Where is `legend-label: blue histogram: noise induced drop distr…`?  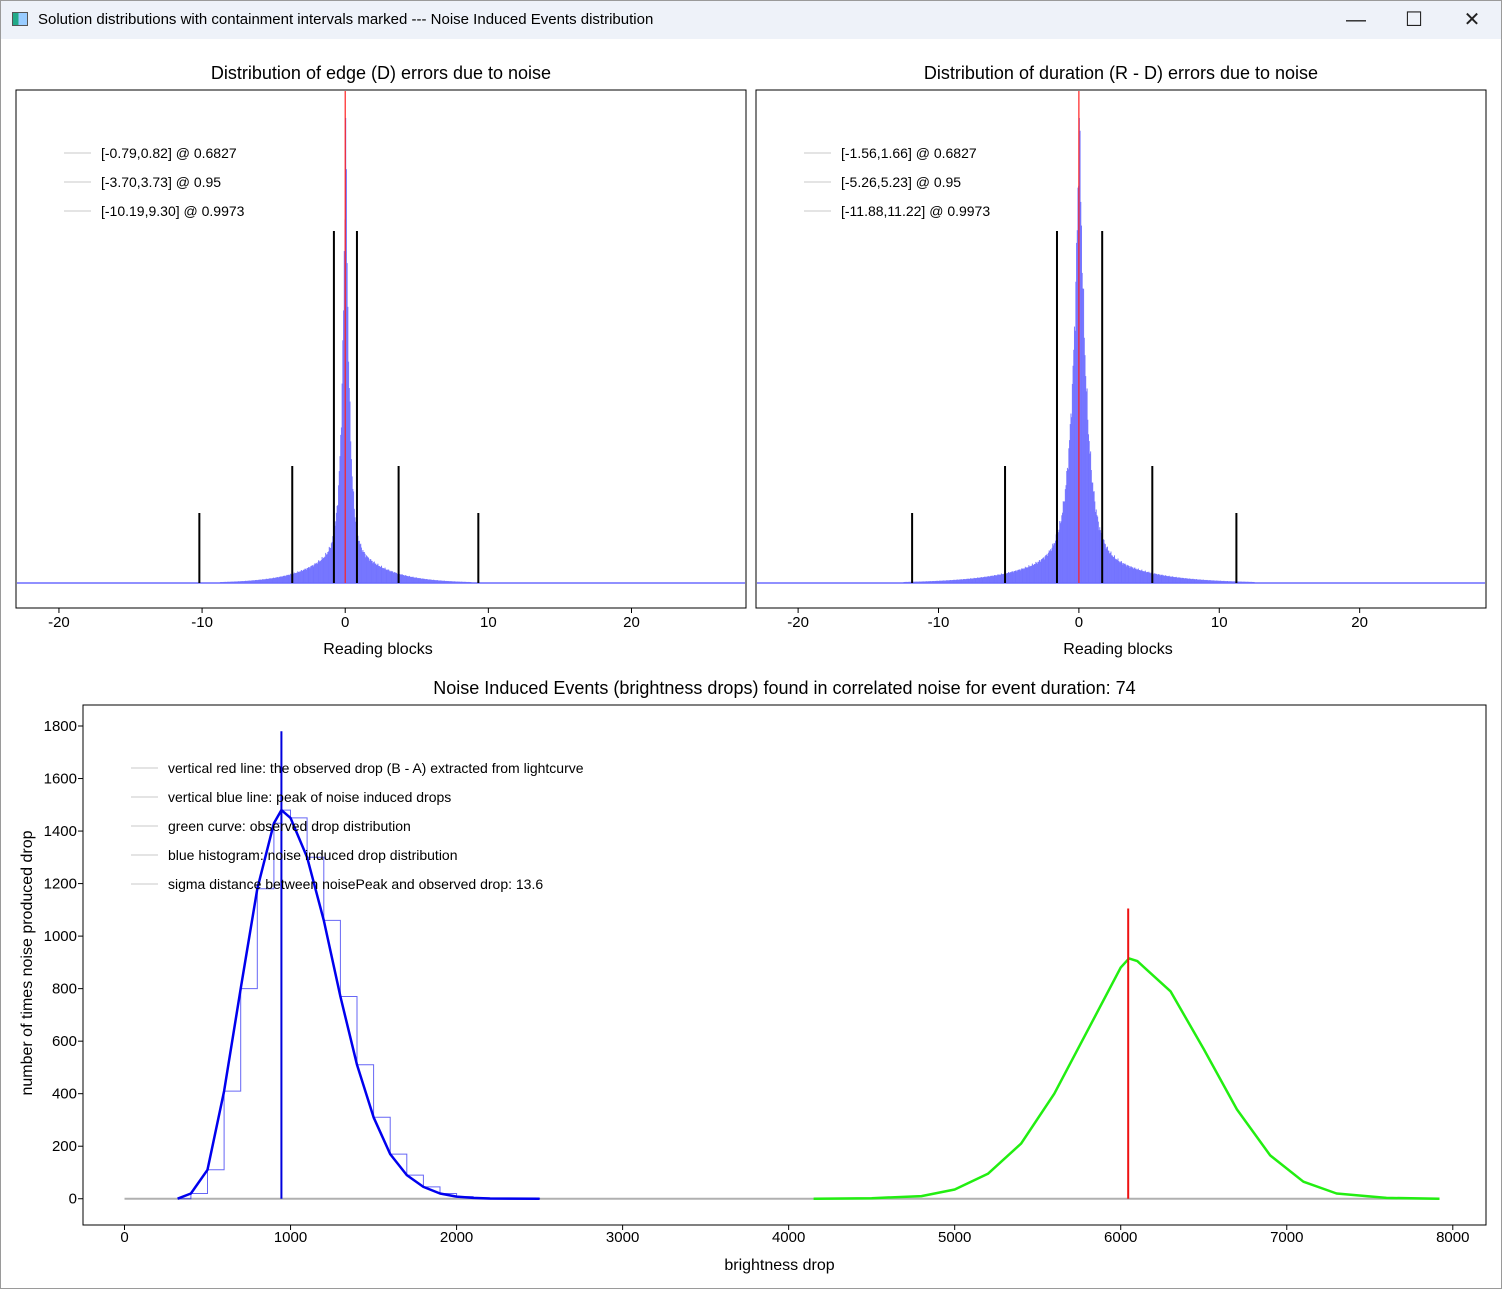
legend-label: blue histogram: noise induced drop distr… is located at coordinates (313, 855).